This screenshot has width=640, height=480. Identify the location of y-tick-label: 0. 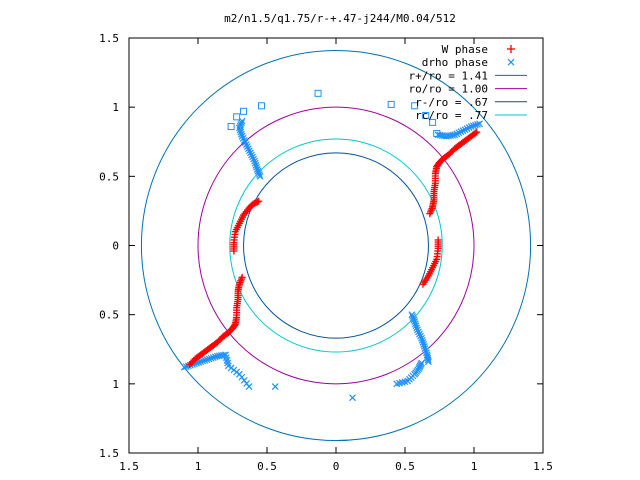
(115, 246).